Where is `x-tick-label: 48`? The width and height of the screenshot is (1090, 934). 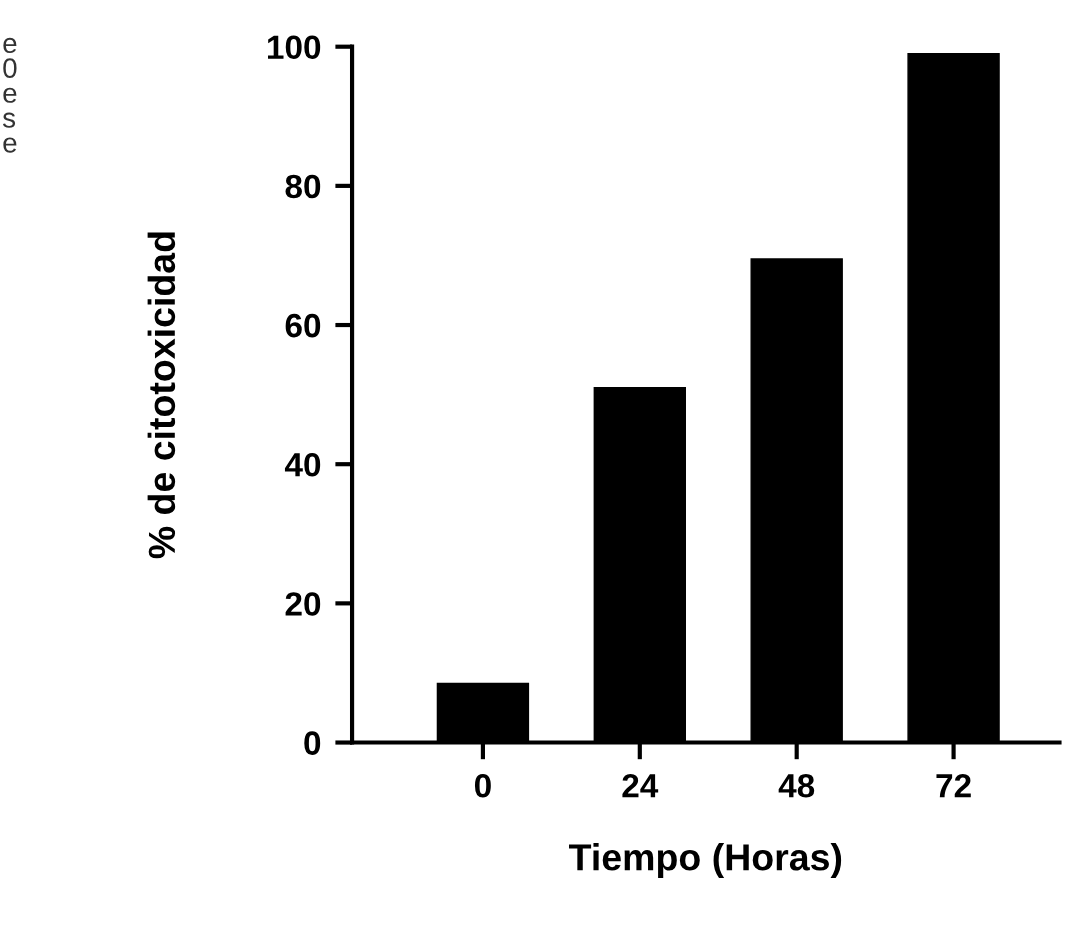
x-tick-label: 48 is located at coordinates (796, 785).